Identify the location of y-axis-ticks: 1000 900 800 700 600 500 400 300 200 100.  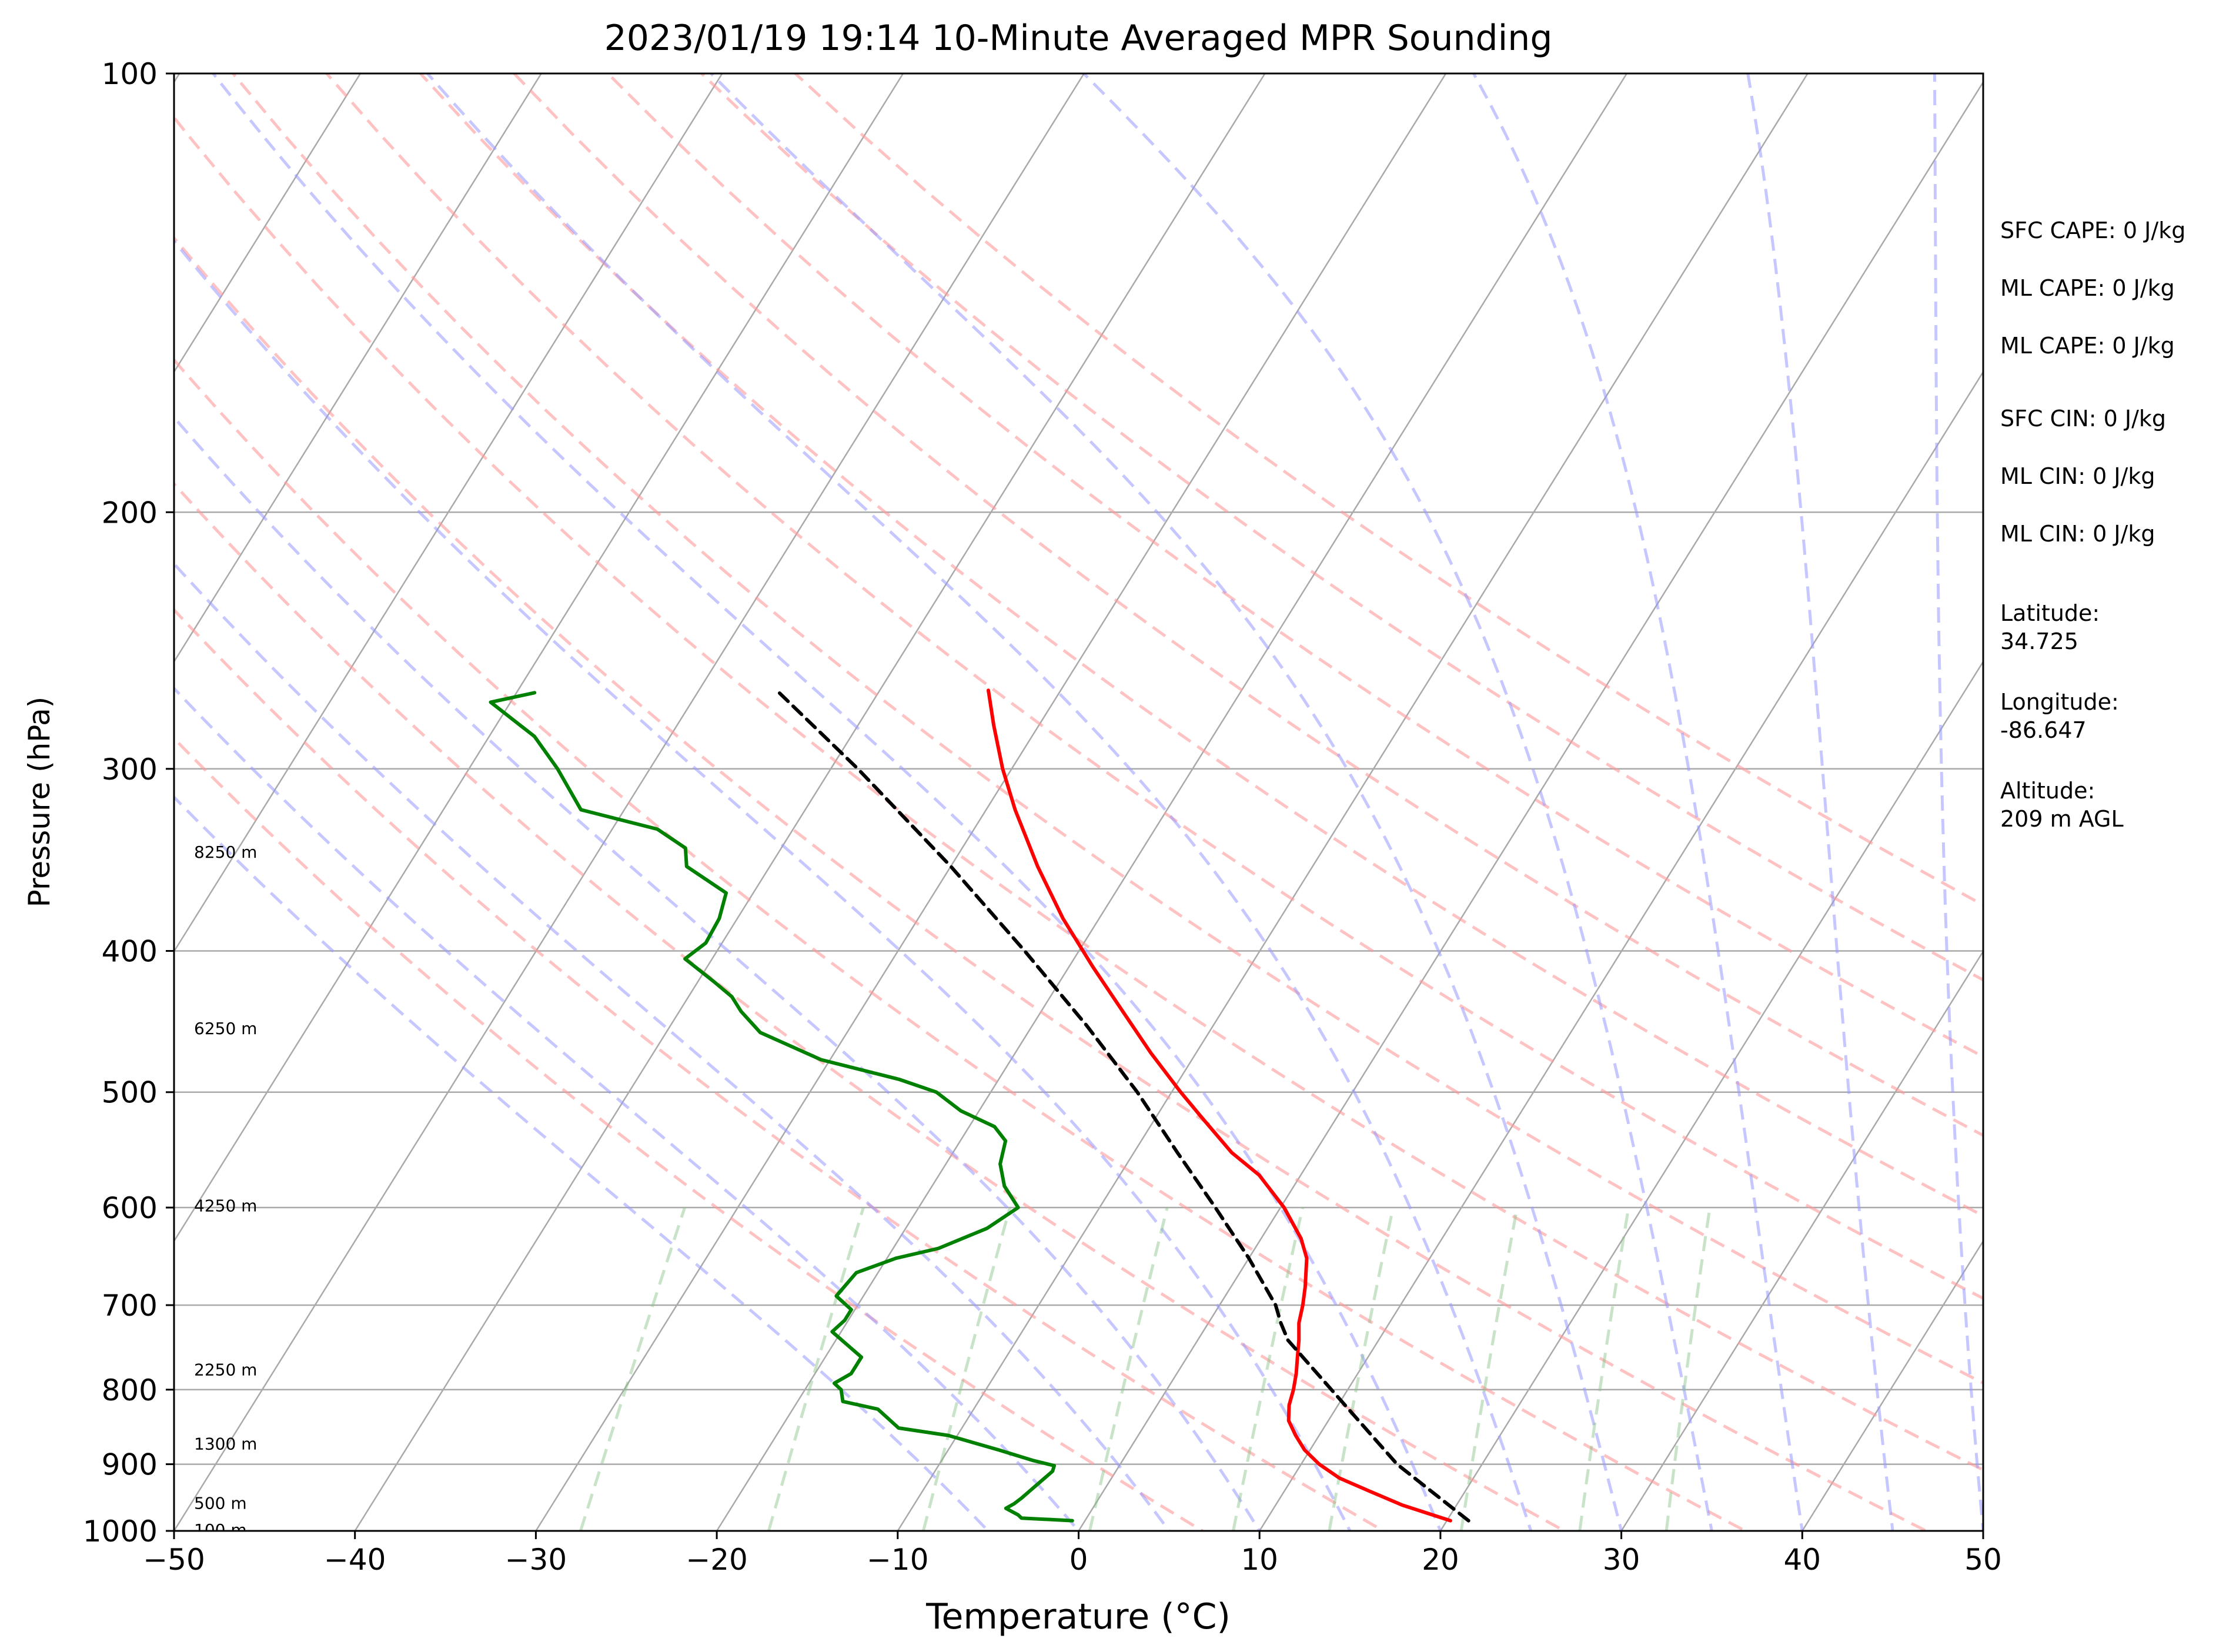
(129, 803).